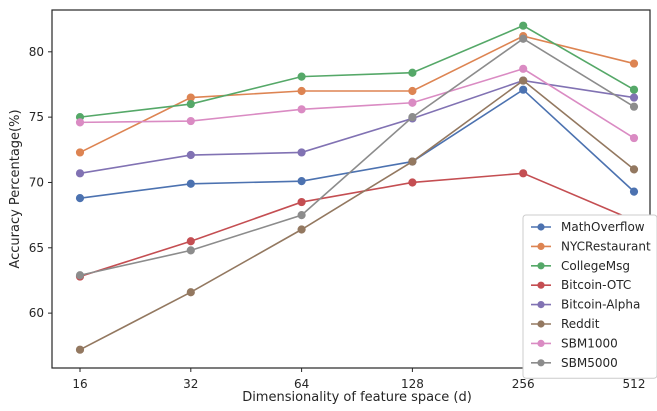  Describe the element at coordinates (36, 313) in the screenshot. I see `y-tick-label: 60` at that location.